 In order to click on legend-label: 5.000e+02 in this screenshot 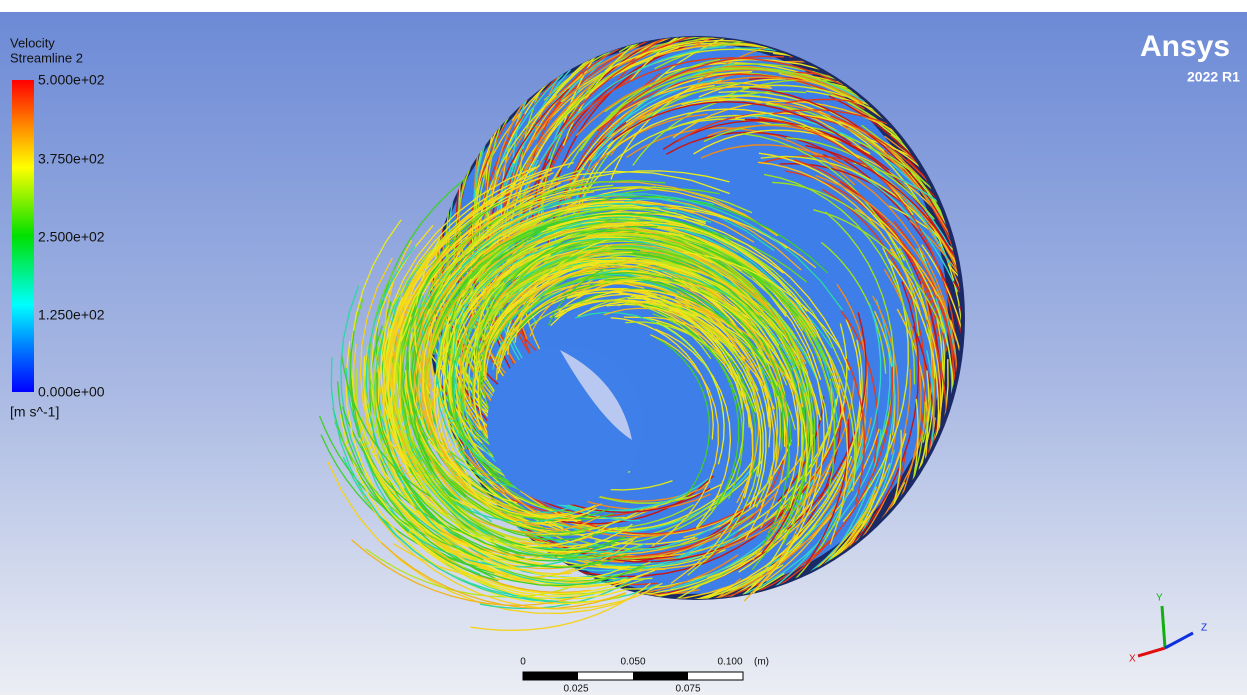, I will do `click(71, 80)`.